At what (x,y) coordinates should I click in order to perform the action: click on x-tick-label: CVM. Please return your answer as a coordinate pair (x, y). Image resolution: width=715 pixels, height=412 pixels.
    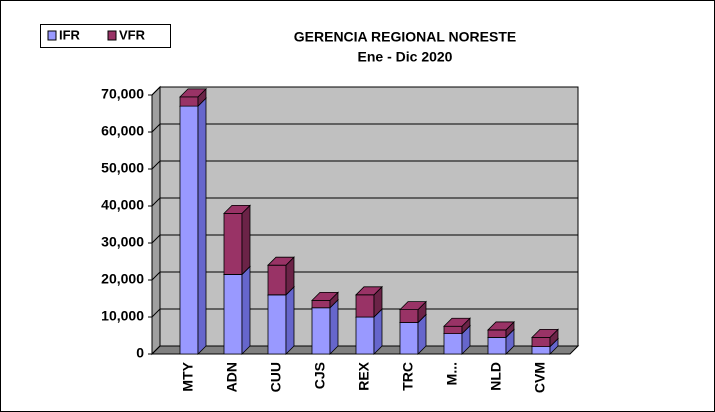
    Looking at the image, I should click on (540, 377).